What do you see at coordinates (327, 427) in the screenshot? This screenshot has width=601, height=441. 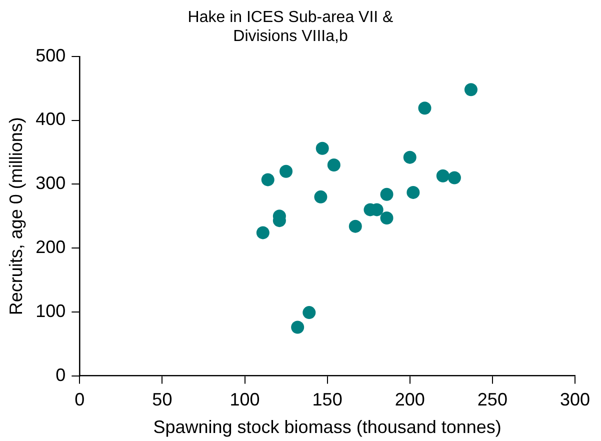 I see `x-axis-title: Spawning stock biomass (thousand tonnes)` at bounding box center [327, 427].